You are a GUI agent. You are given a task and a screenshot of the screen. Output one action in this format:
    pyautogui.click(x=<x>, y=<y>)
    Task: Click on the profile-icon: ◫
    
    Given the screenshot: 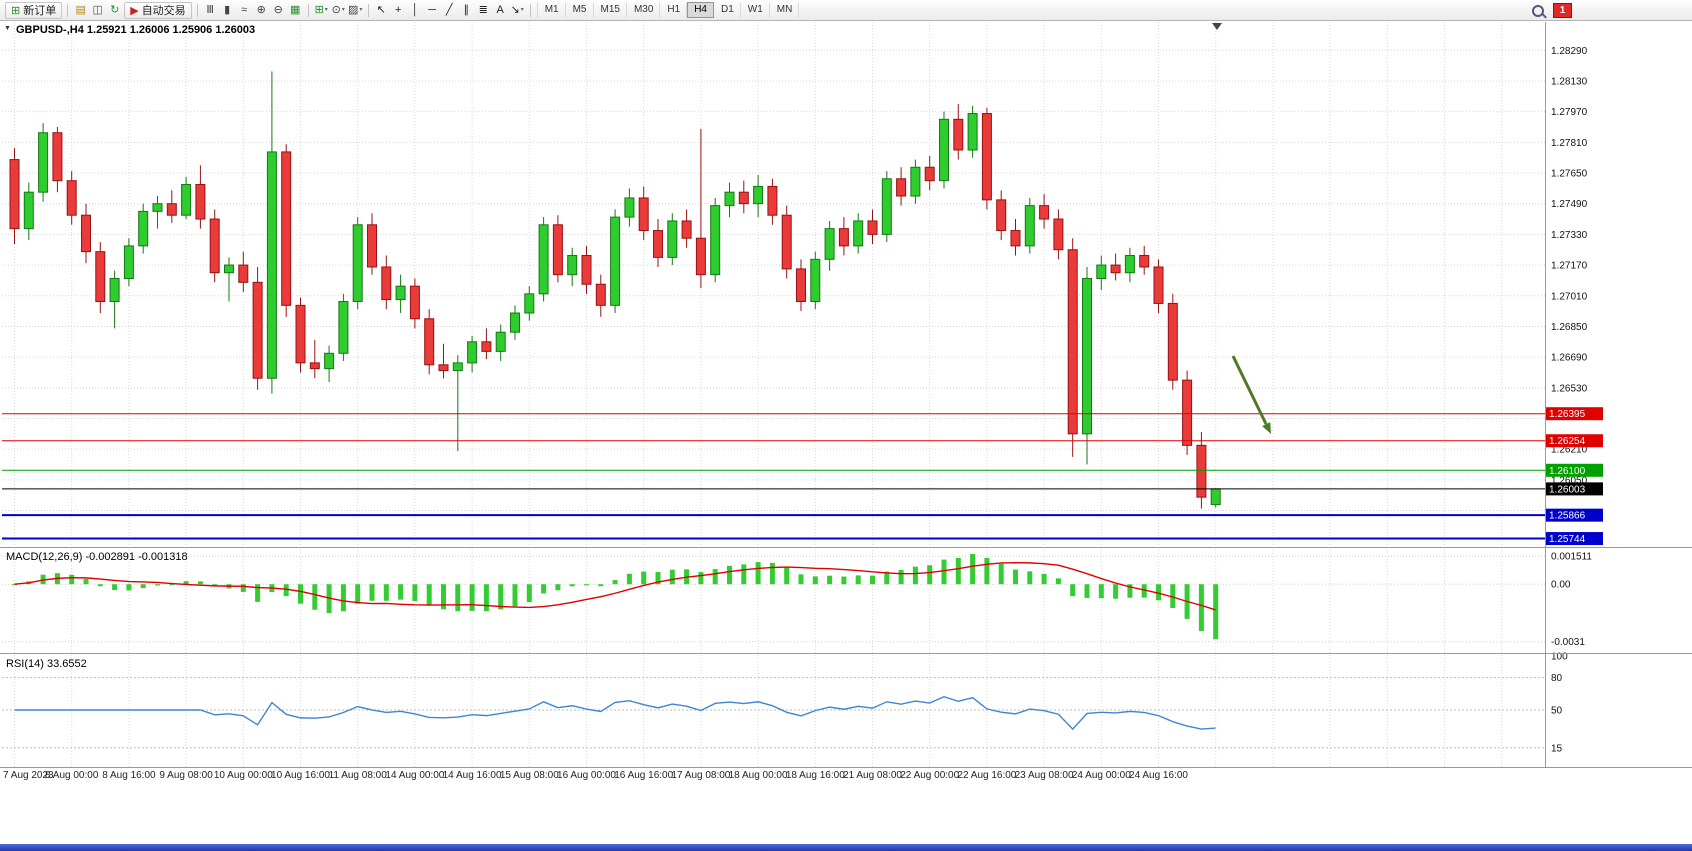 What is the action you would take?
    pyautogui.click(x=97, y=10)
    